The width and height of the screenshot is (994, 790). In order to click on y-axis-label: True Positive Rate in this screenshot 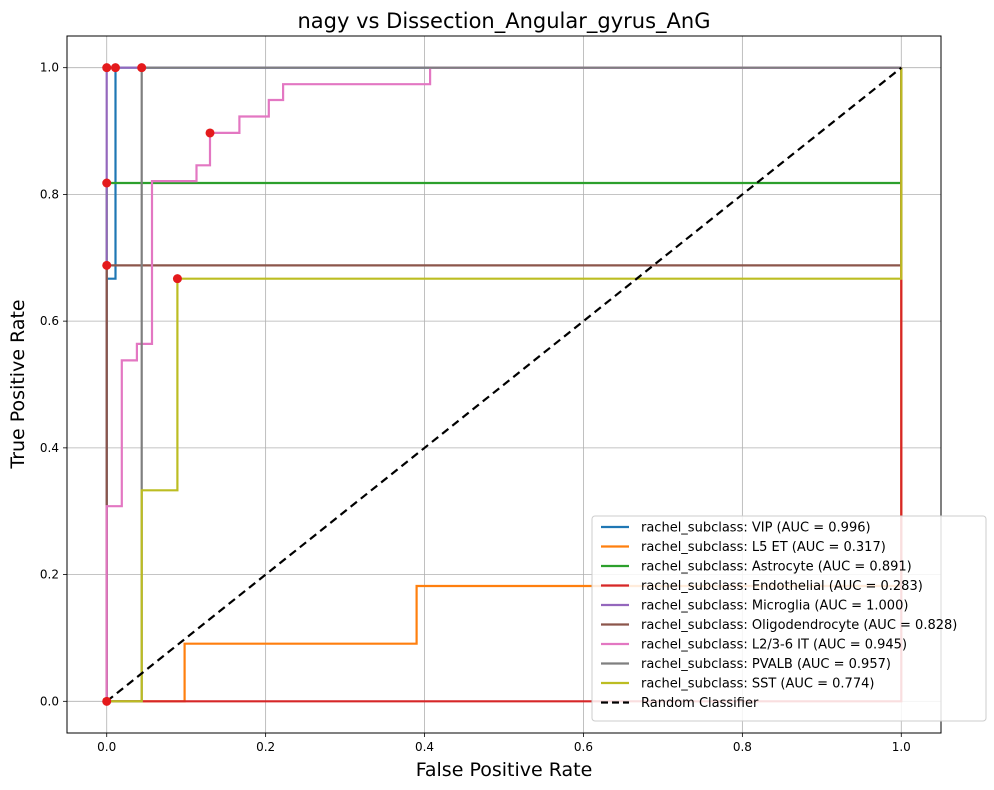, I will do `click(18, 384)`.